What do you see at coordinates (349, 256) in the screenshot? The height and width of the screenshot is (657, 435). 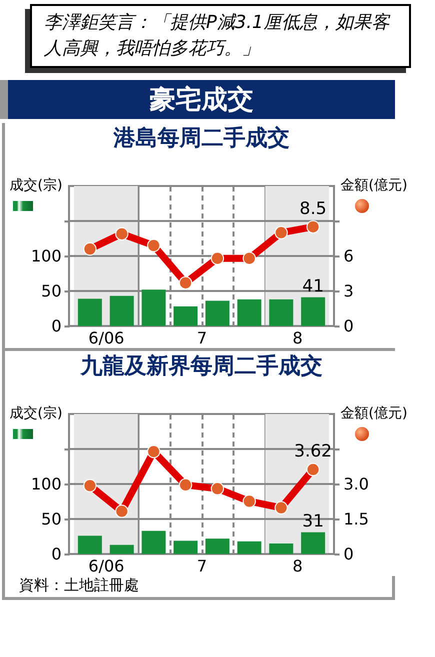 I see `y2-tick-label: 6` at bounding box center [349, 256].